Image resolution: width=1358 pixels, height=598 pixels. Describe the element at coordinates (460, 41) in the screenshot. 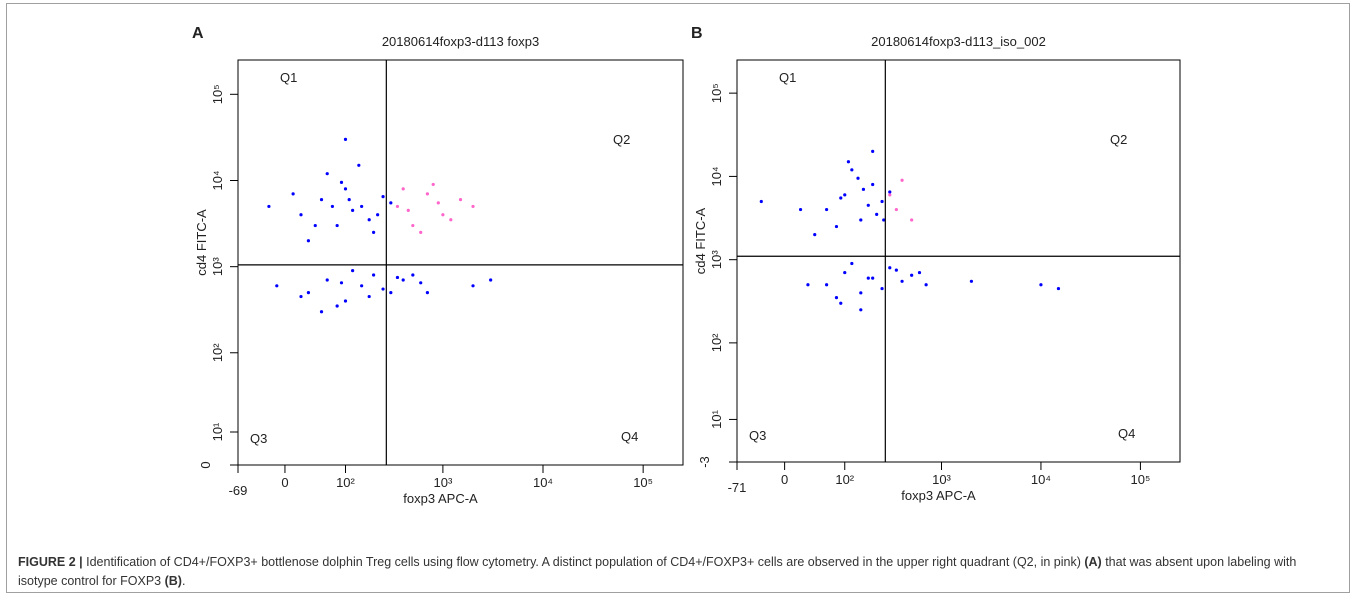

I see `chart-title: 20180614foxp3-d113 foxp3` at that location.